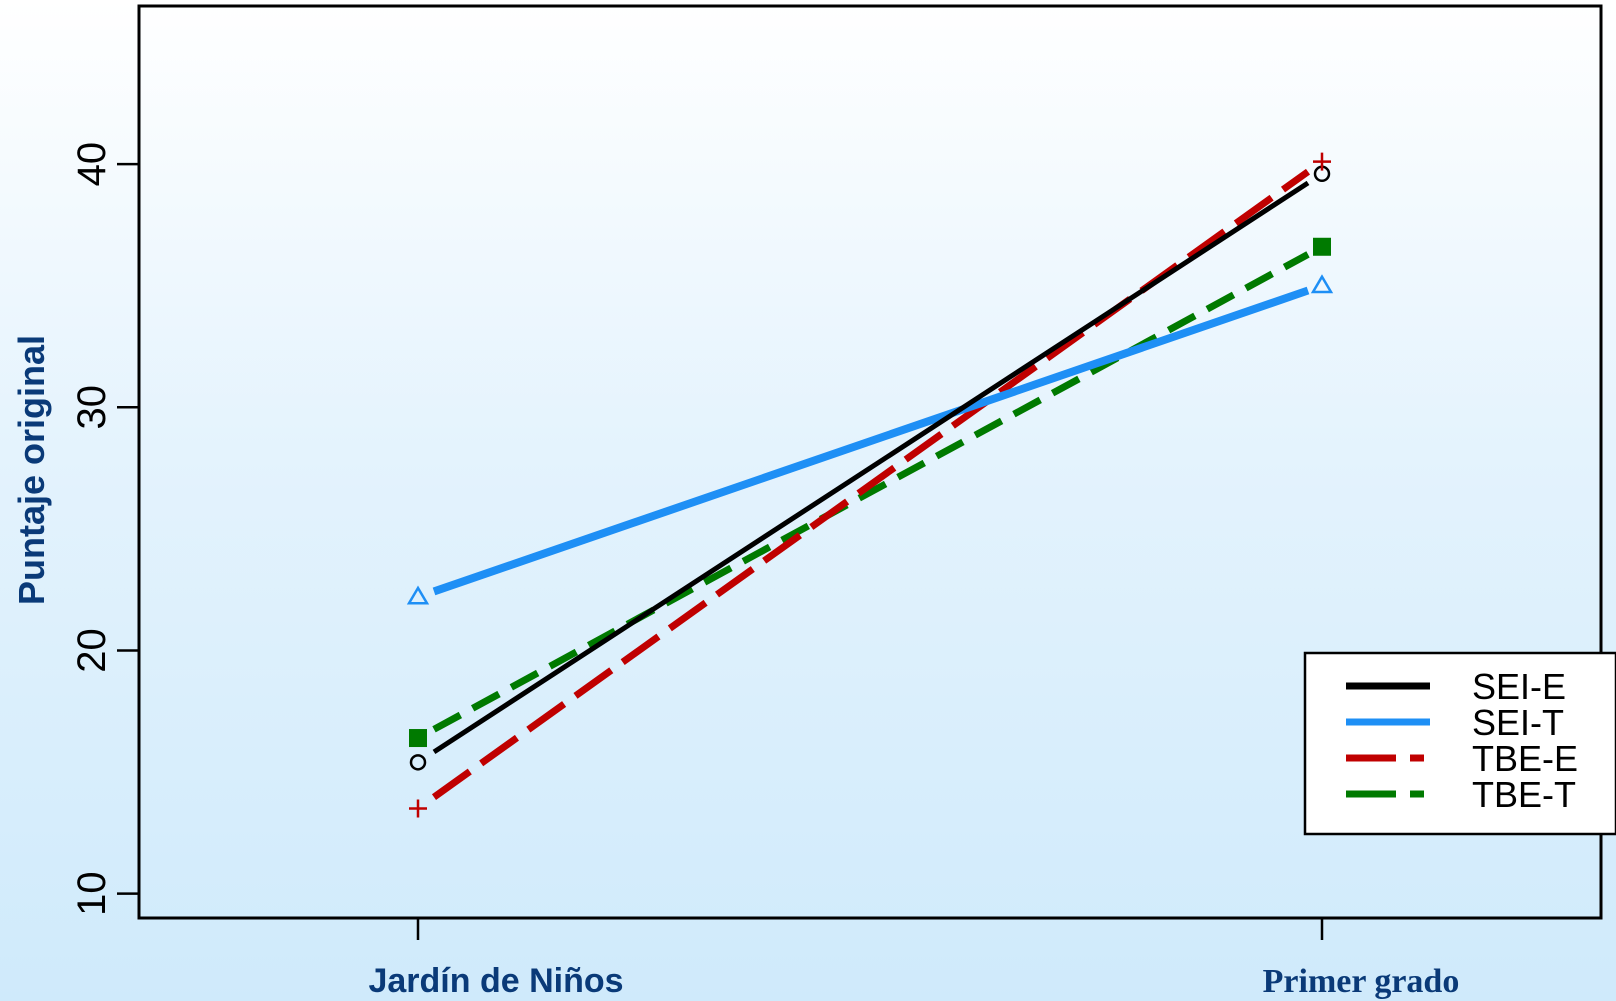 The width and height of the screenshot is (1616, 1001). Describe the element at coordinates (92, 164) in the screenshot. I see `y-tick-label: 40` at that location.